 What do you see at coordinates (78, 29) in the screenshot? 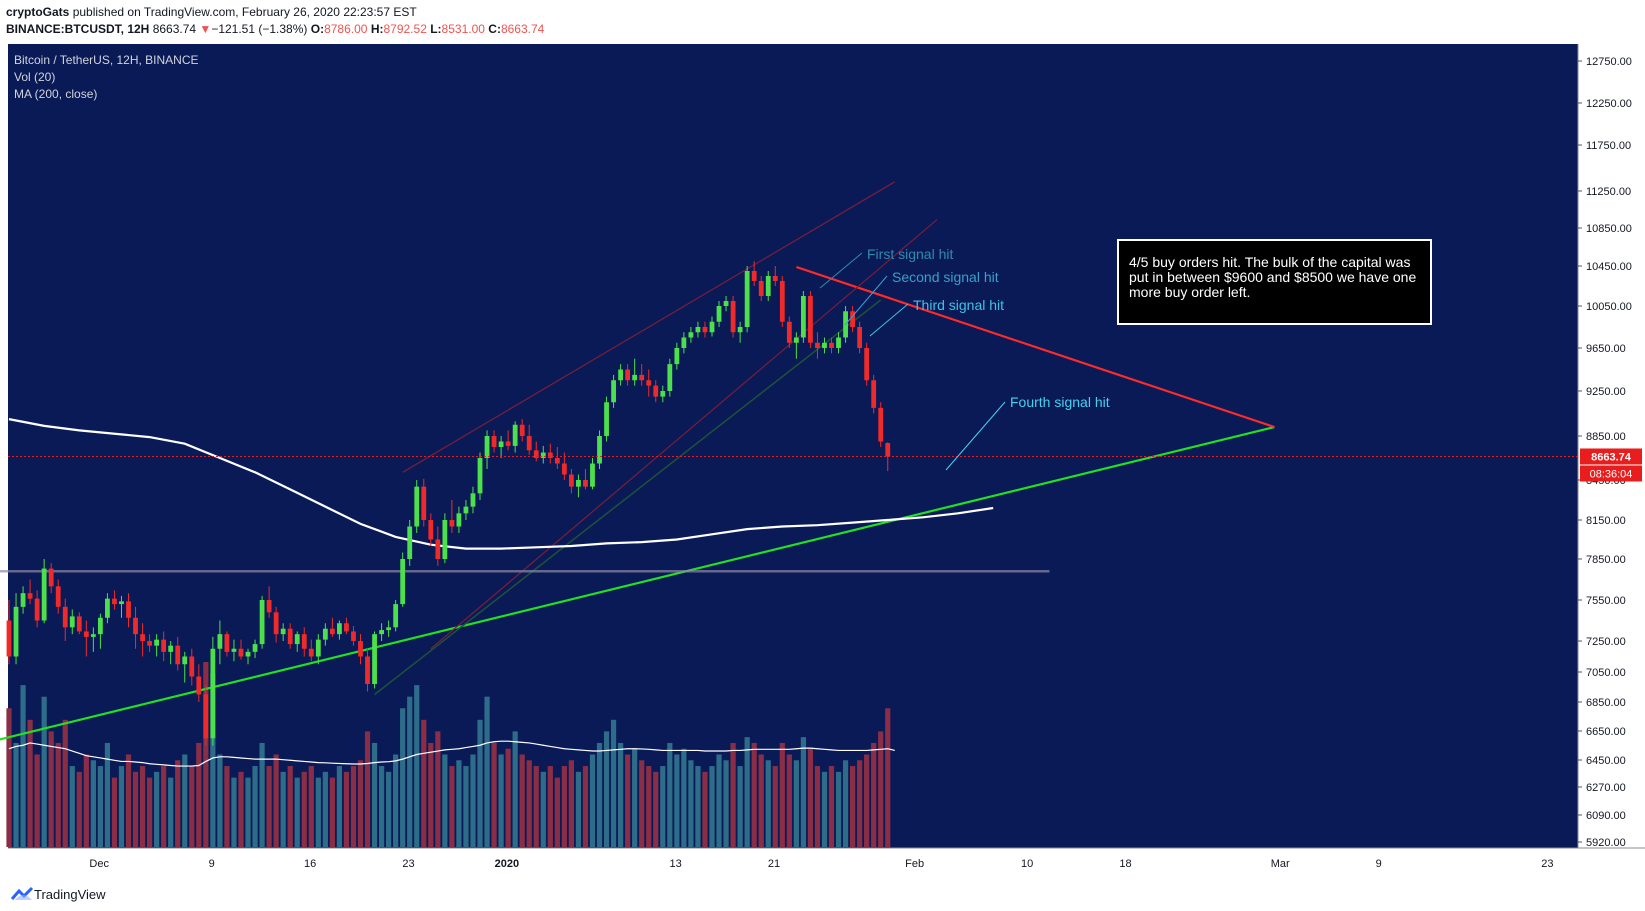
I see `symbol-label: BINANCE:BTCUSDT, 12H` at bounding box center [78, 29].